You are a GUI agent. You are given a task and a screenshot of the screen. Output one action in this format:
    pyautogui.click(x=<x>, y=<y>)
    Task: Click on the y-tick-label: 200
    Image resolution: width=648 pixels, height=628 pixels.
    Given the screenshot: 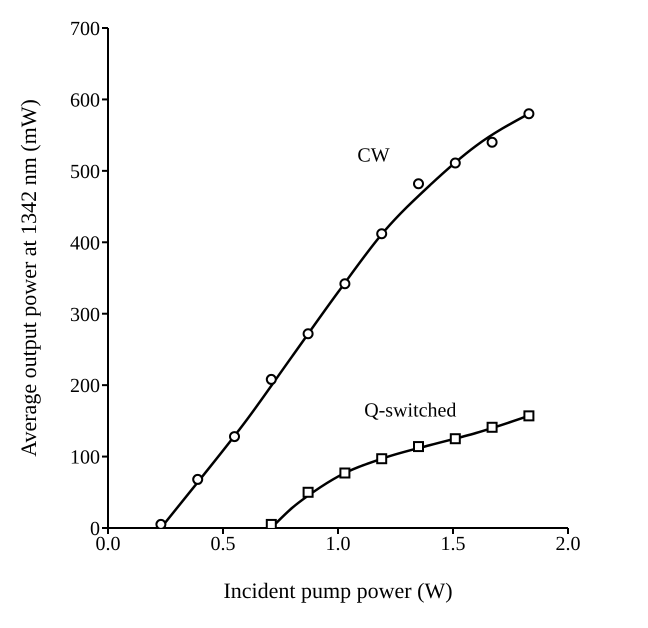 What is the action you would take?
    pyautogui.click(x=85, y=386)
    